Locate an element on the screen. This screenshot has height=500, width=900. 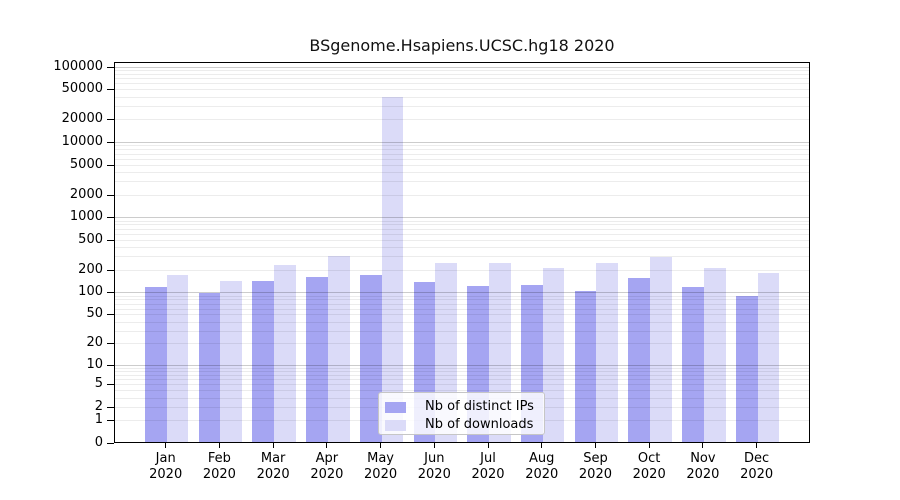
legend-label-distinct-ips: Nb of distinct IPs is located at coordinates (479, 406).